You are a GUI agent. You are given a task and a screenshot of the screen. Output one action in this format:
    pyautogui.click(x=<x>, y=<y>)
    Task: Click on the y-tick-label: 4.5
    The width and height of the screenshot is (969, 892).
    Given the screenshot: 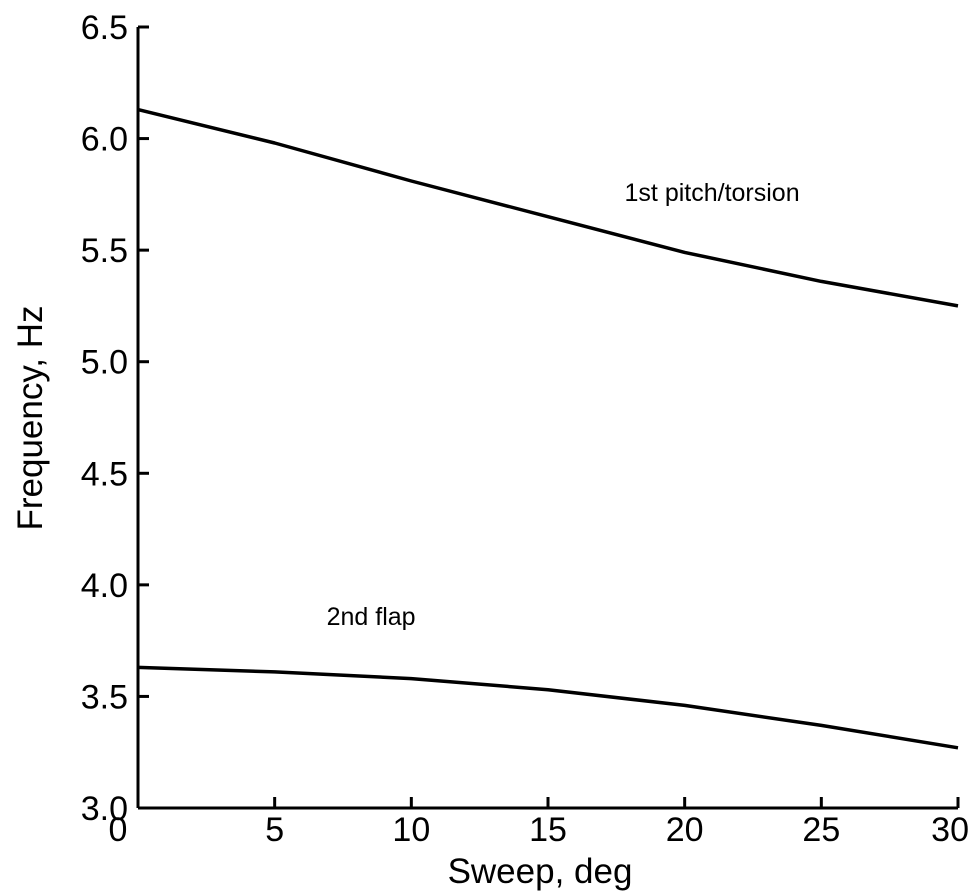 What is the action you would take?
    pyautogui.click(x=104, y=474)
    